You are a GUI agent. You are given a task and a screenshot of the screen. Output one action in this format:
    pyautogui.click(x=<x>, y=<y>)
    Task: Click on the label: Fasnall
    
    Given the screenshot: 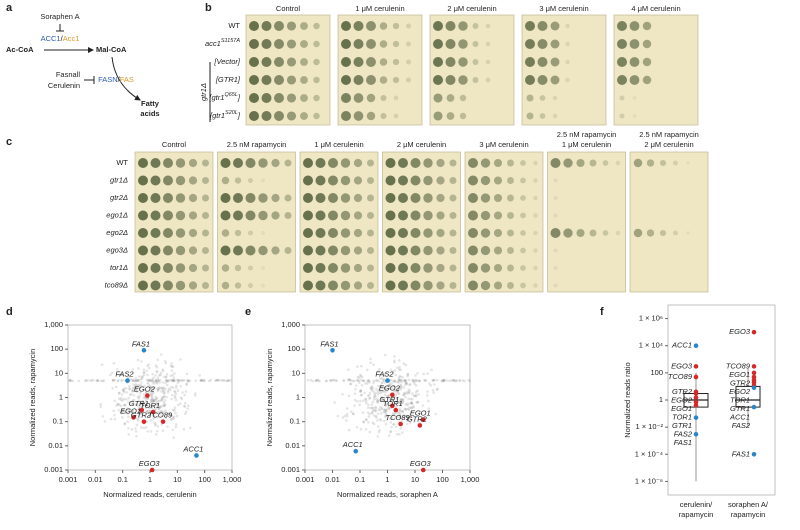 What is the action you would take?
    pyautogui.click(x=68, y=74)
    